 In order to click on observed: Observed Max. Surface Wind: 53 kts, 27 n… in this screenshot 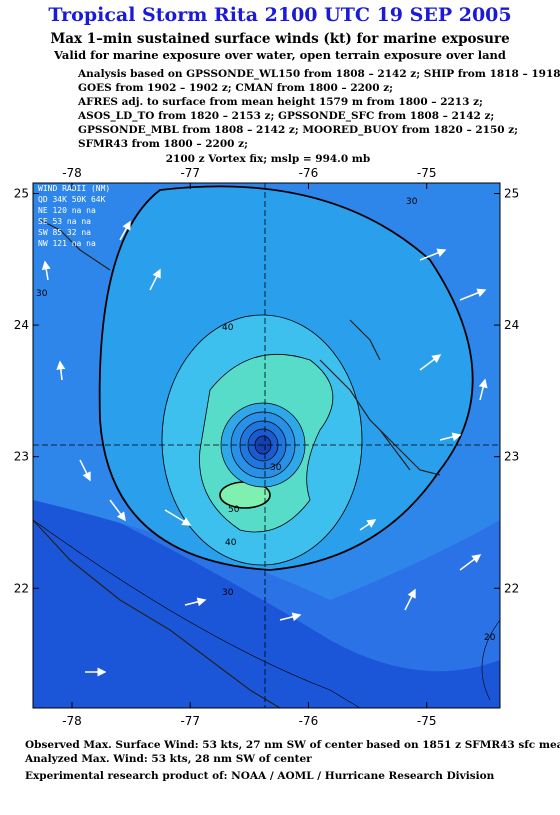, I will do `click(292, 745)`.